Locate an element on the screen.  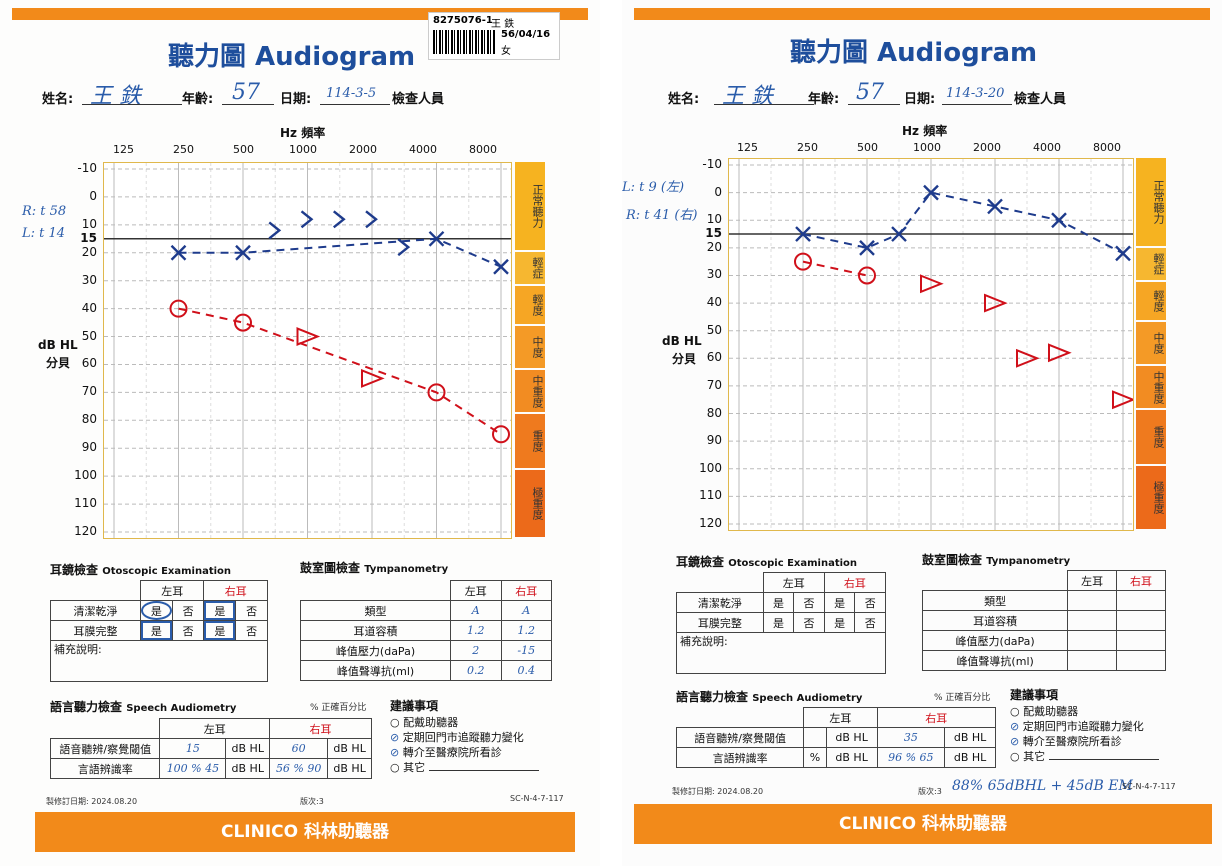
footer-brand: CLINICO 科林助聽器 is located at coordinates (923, 824).